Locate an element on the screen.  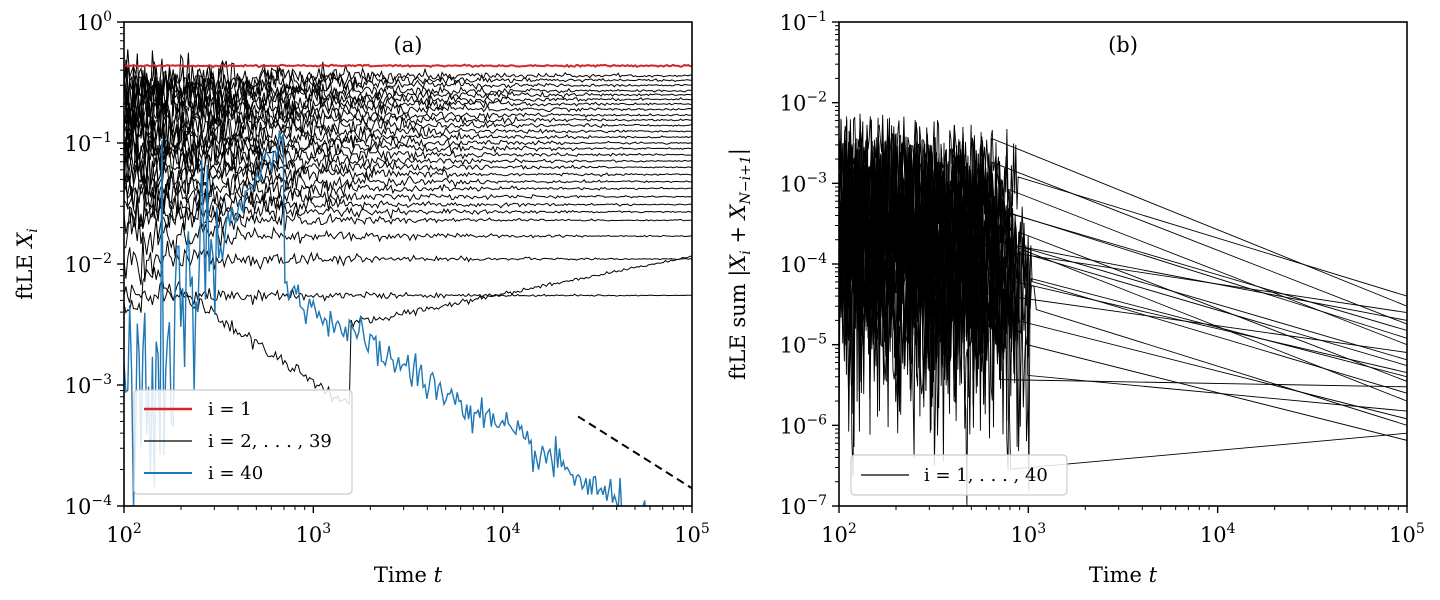
legend-b: i = 1, . . . , 40 is located at coordinates (959, 475).